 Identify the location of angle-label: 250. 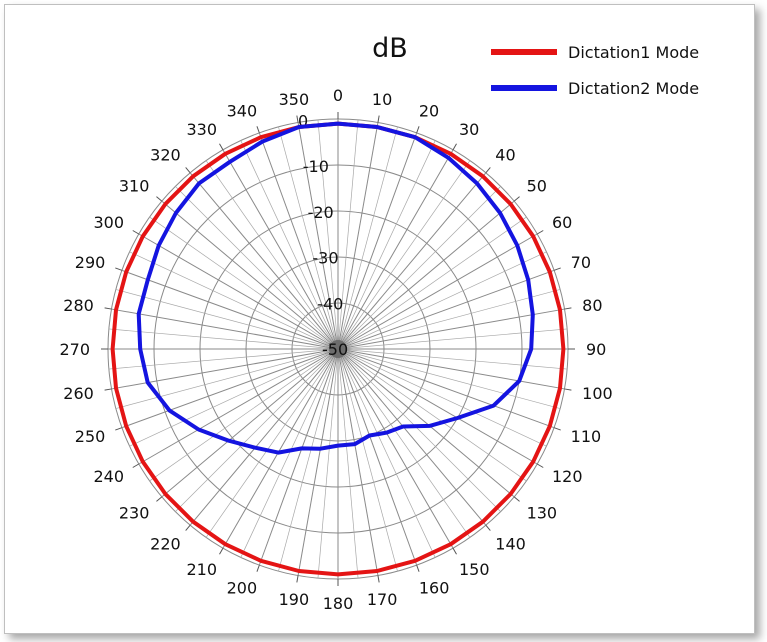
(90, 436).